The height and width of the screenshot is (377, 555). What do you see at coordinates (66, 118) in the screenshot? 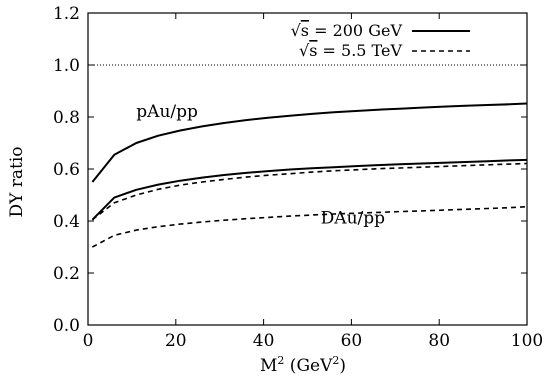
I see `y-tick-label: 0.8` at bounding box center [66, 118].